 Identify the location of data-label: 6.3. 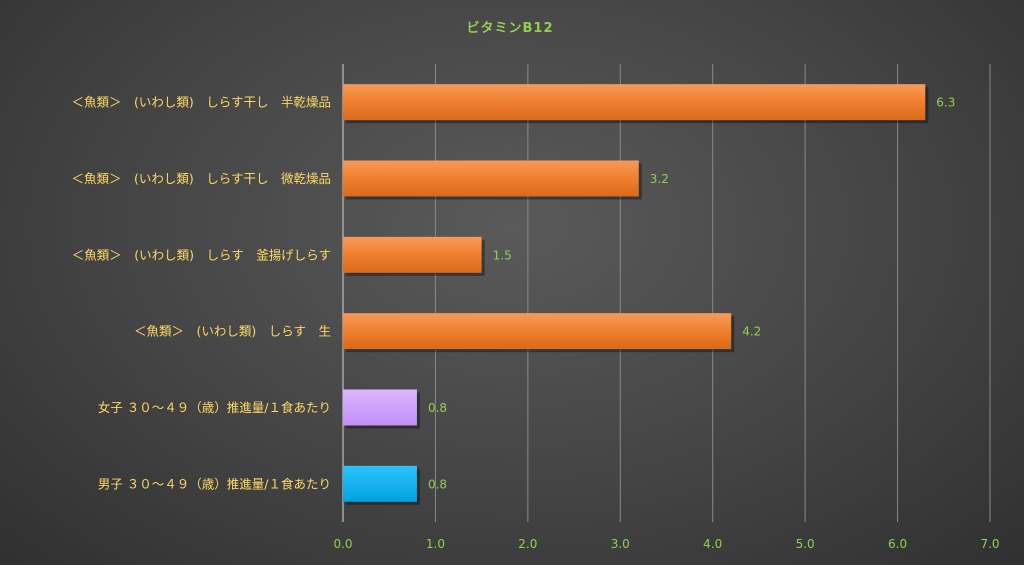
(945, 103).